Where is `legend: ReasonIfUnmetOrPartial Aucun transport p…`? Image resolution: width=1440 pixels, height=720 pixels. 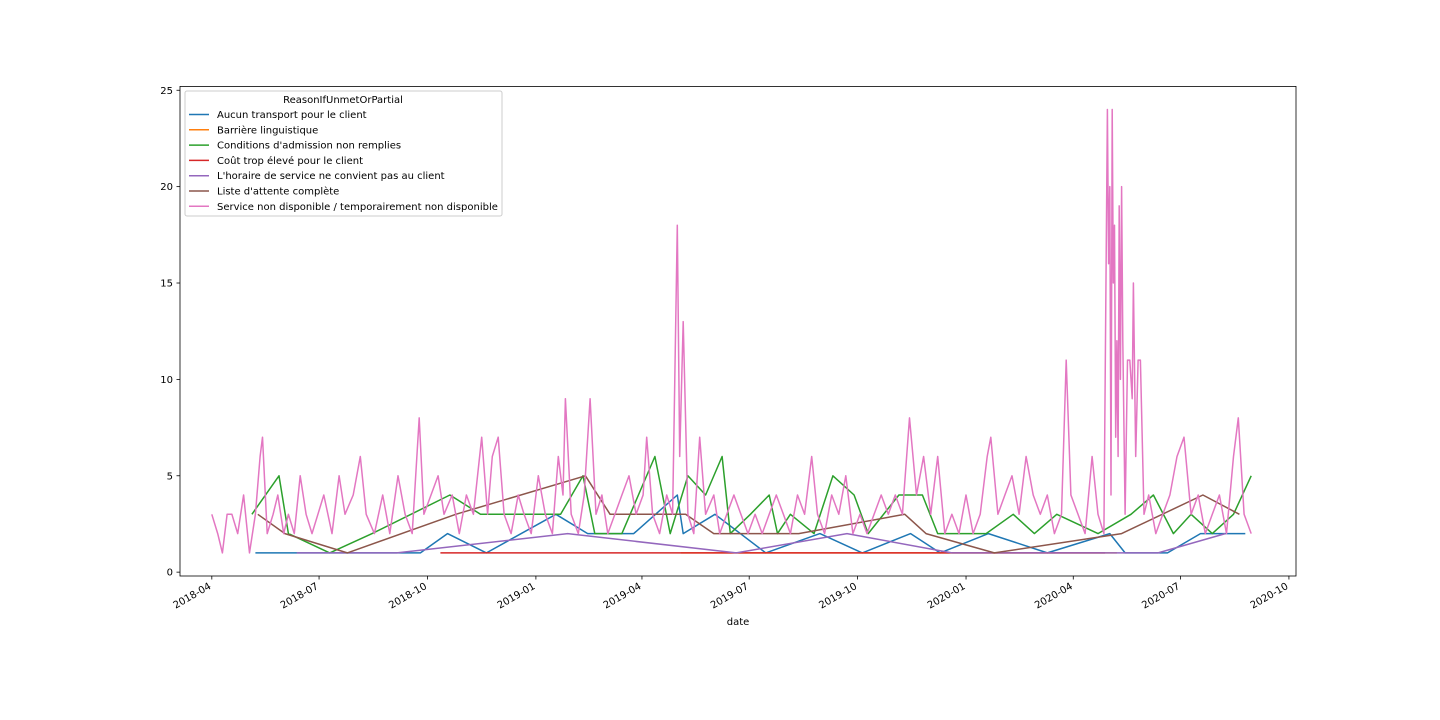 legend: ReasonIfUnmetOrPartial Aucun transport p… is located at coordinates (343, 153).